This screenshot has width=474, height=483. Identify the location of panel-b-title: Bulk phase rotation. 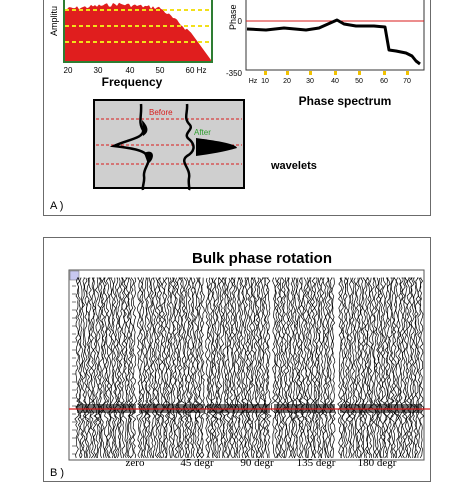
(262, 258).